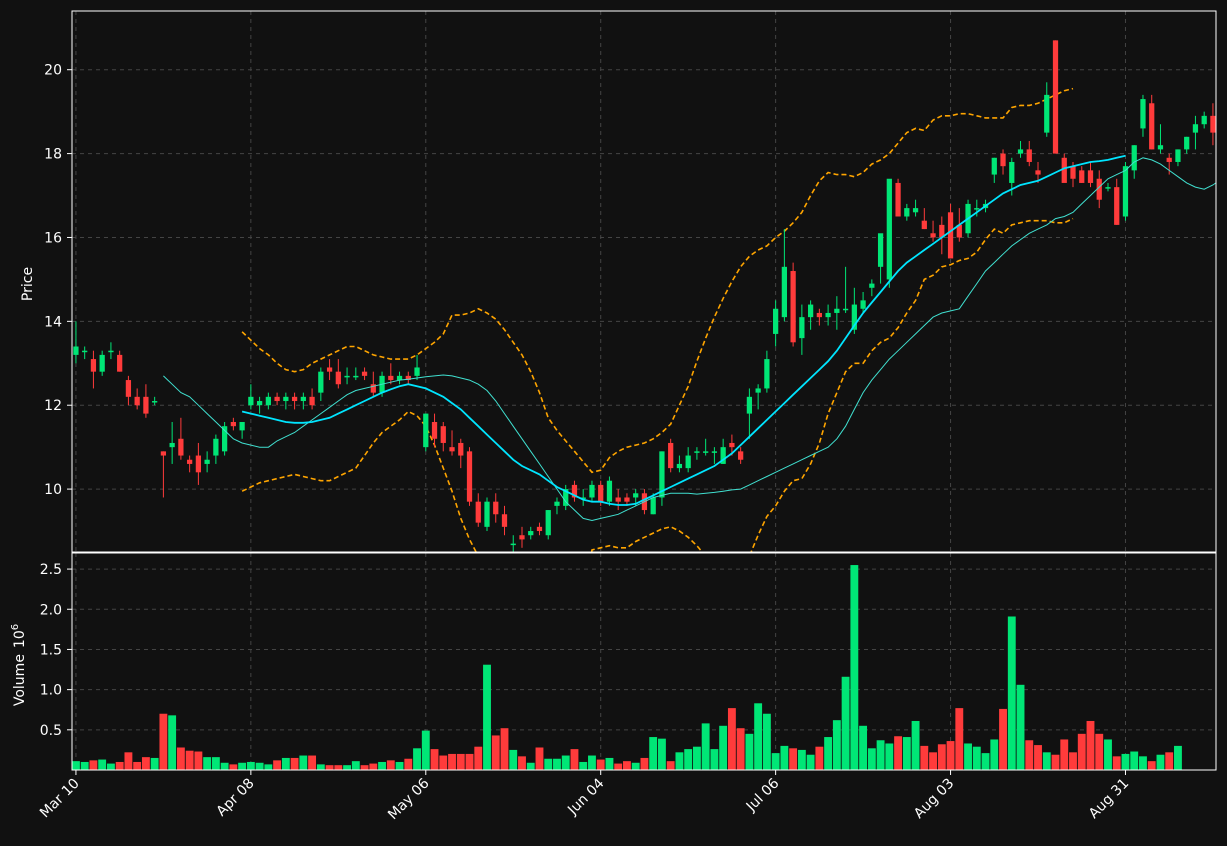  Describe the element at coordinates (763, 795) in the screenshot. I see `date-tick-label: Jul 06` at that location.